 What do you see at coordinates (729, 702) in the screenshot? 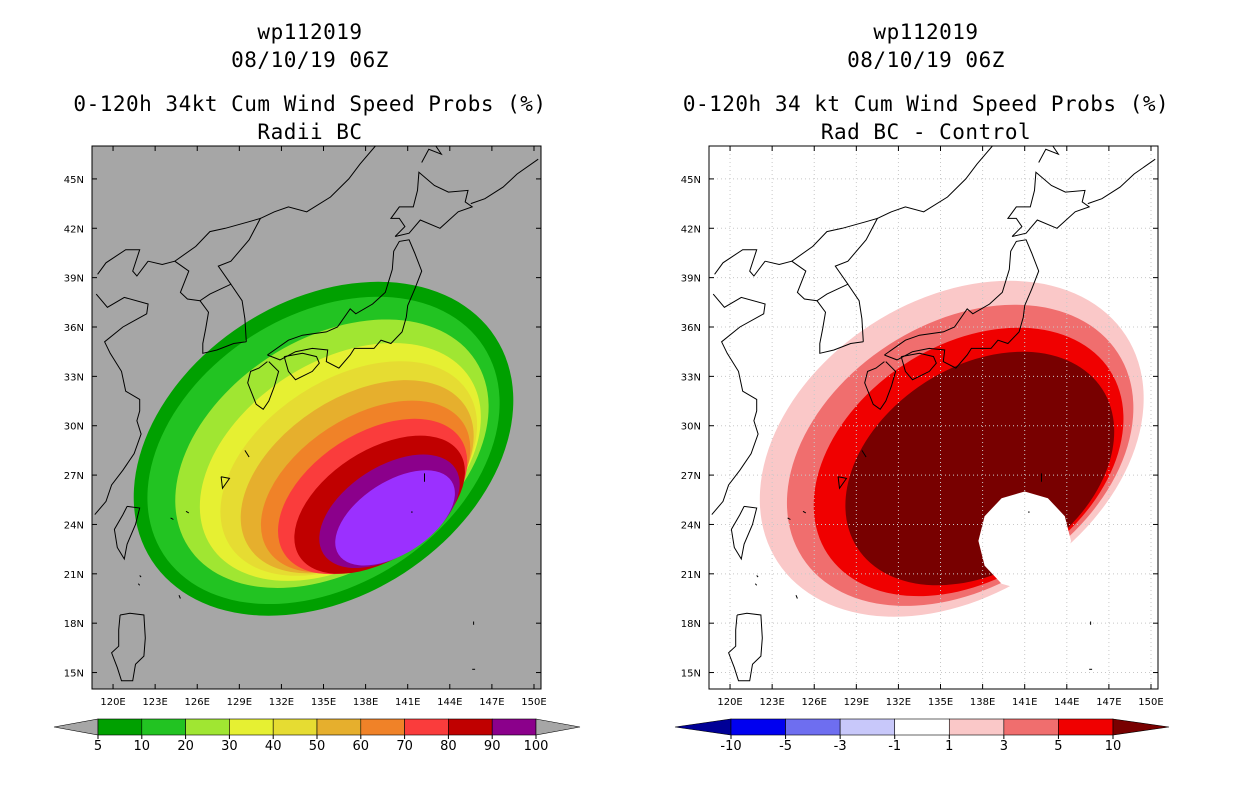
I see `x-tick-label: 120E` at bounding box center [729, 702].